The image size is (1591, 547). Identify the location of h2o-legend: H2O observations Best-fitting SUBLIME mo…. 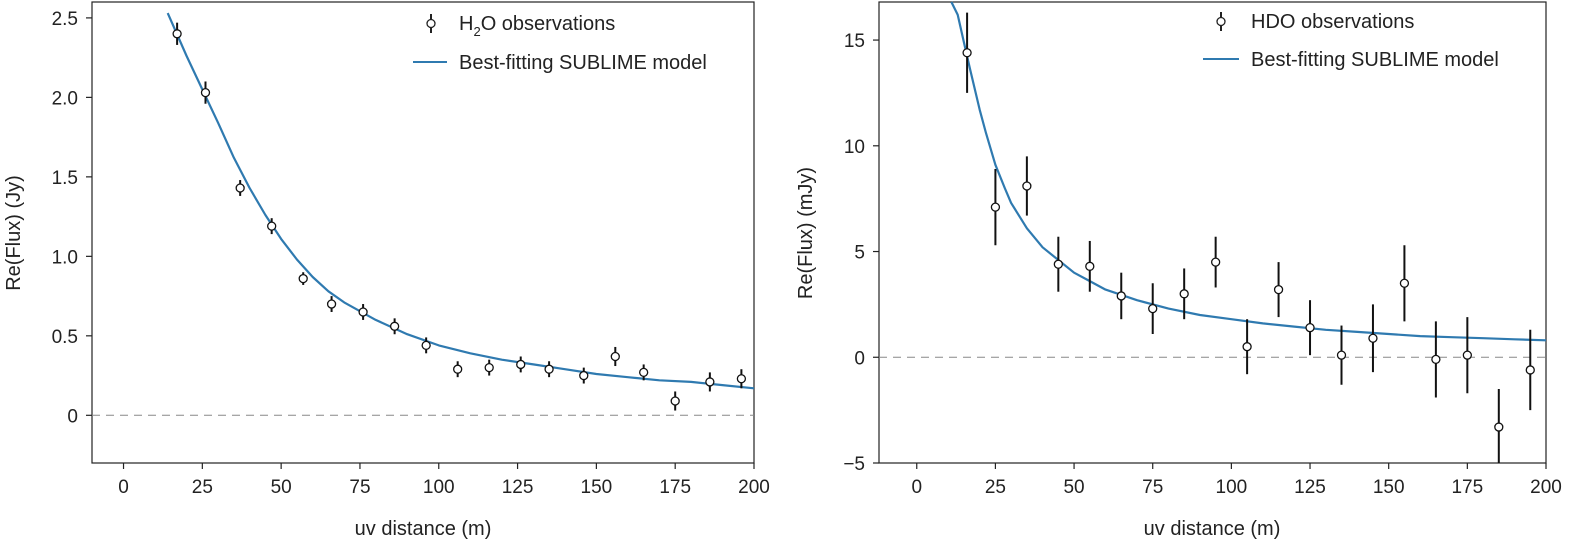
(560, 43).